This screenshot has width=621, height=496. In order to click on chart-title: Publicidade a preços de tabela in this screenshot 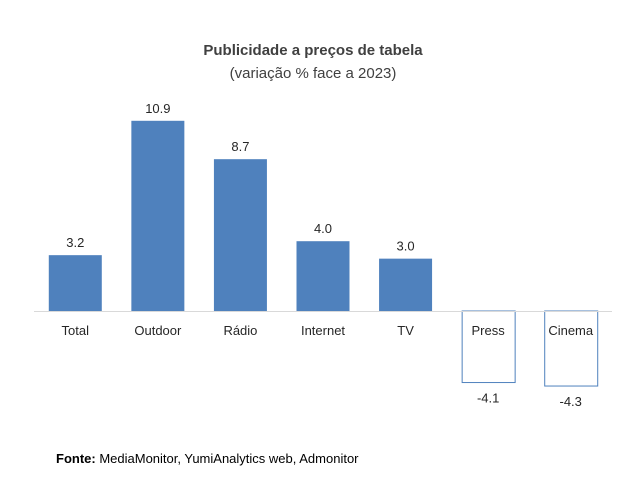, I will do `click(313, 50)`.